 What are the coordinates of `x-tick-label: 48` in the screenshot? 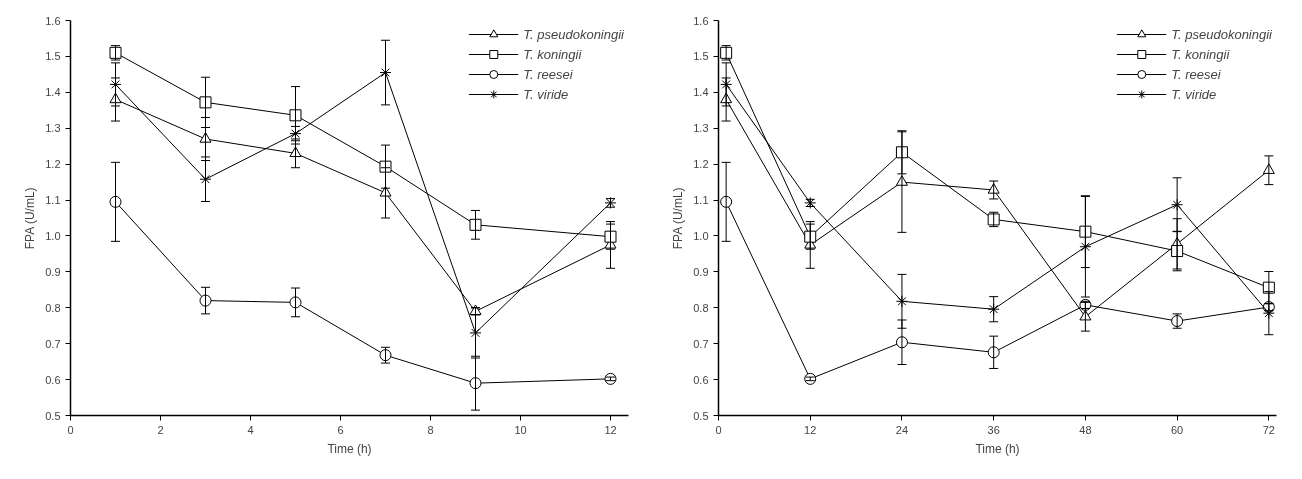 It's located at (1085, 429).